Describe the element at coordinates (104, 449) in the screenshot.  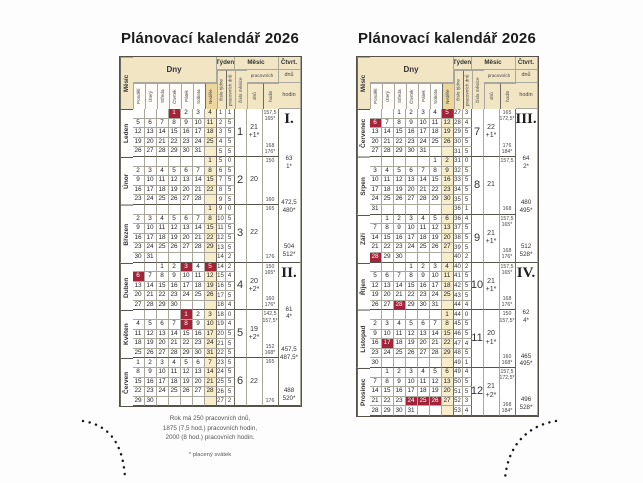
I see `corner-perforation-left` at that location.